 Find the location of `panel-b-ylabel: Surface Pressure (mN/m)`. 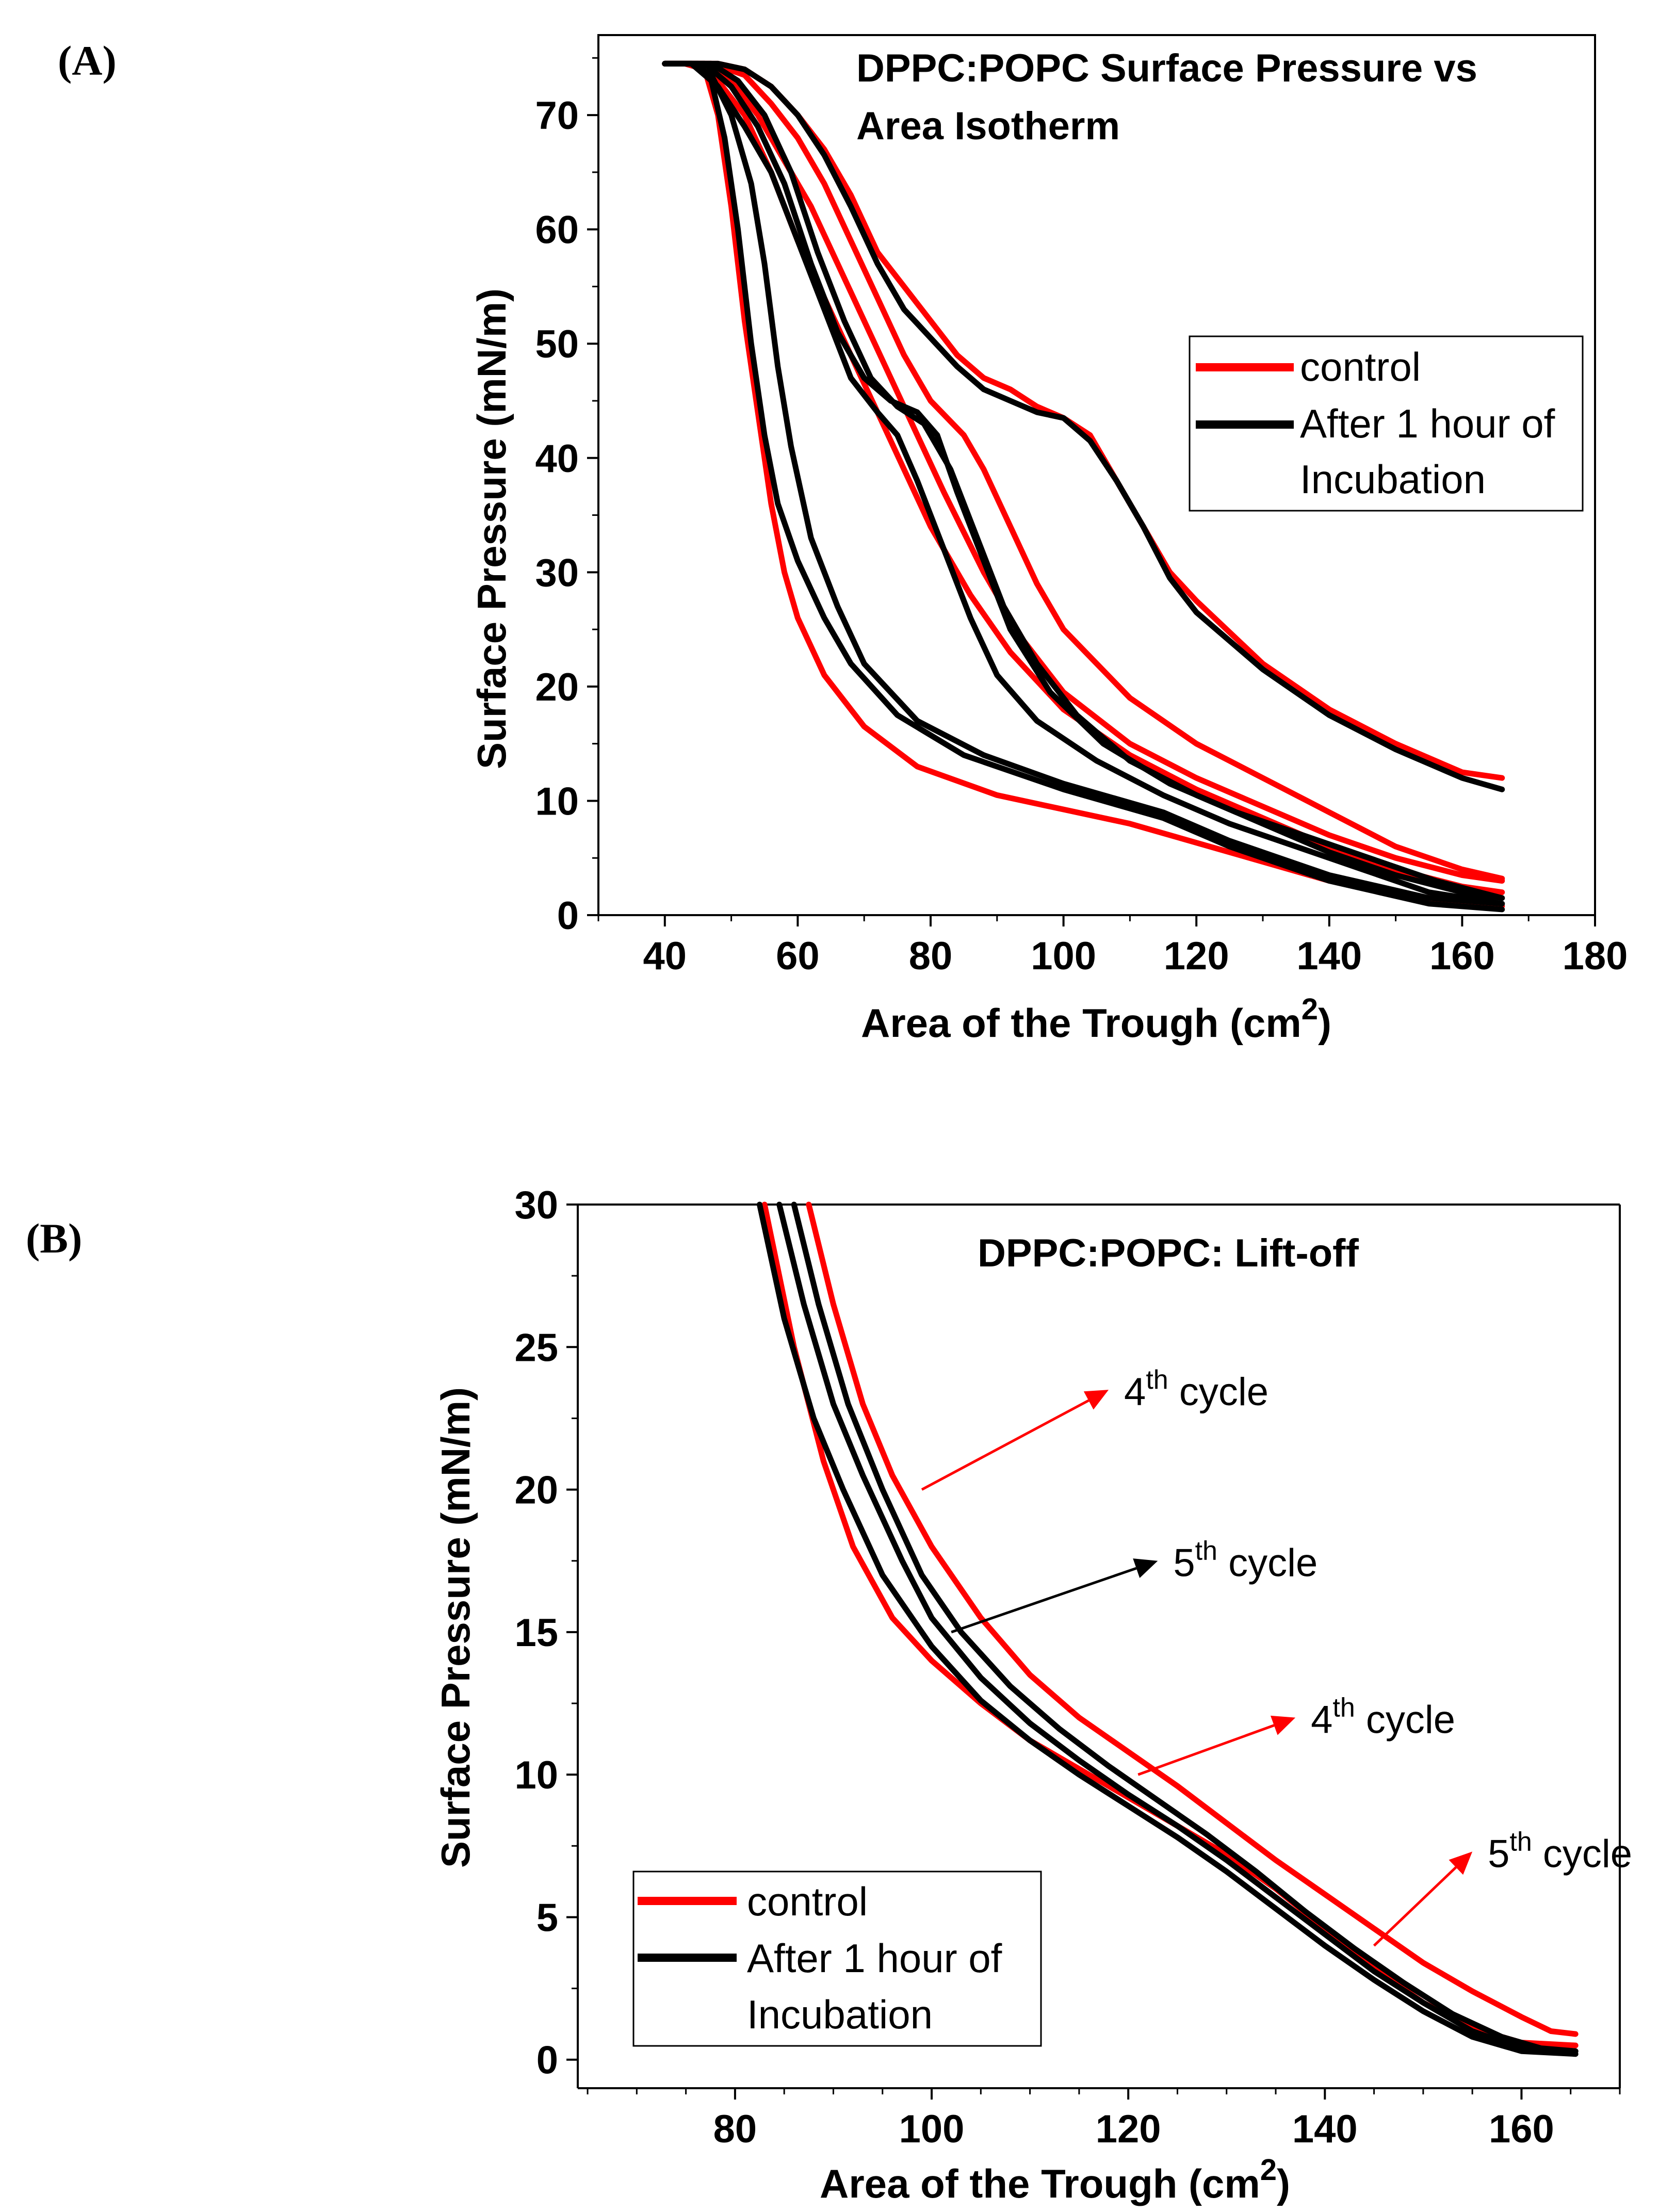

panel-b-ylabel: Surface Pressure (mN/m) is located at coordinates (455, 1627).